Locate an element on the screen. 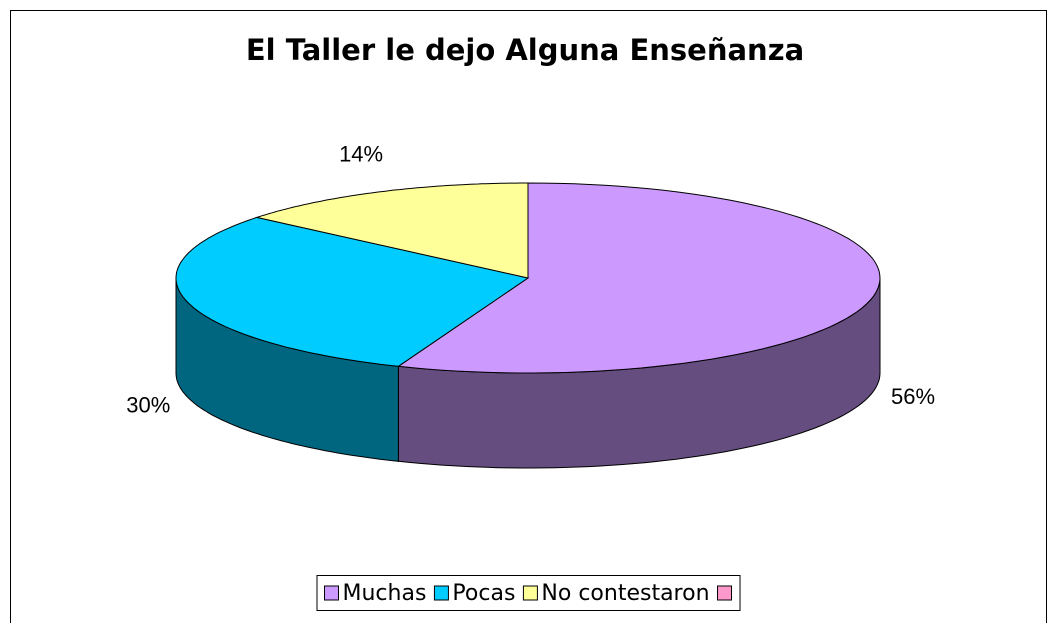  data-label: 14% is located at coordinates (361, 154).